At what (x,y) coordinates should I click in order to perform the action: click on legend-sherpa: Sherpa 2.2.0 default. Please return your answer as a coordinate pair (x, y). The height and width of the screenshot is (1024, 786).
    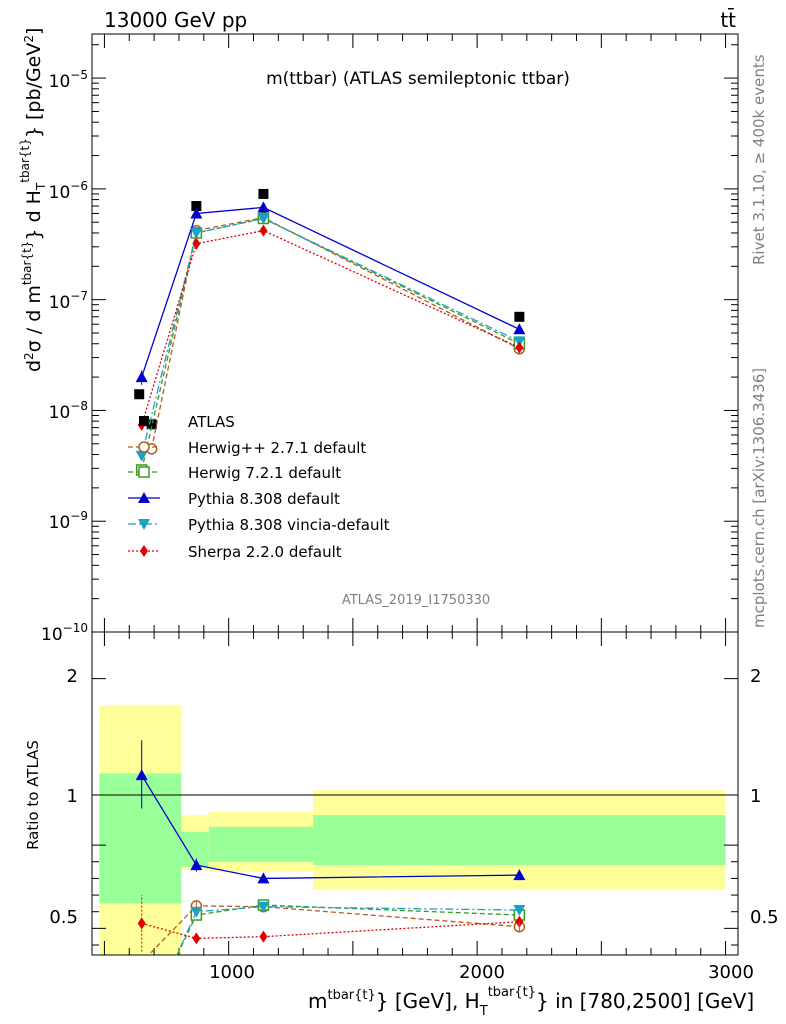
    Looking at the image, I should click on (235, 552).